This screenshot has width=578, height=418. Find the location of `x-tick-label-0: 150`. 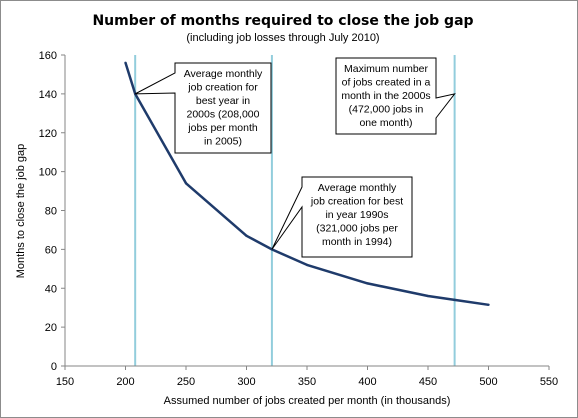

x-tick-label-0: 150 is located at coordinates (65, 382).